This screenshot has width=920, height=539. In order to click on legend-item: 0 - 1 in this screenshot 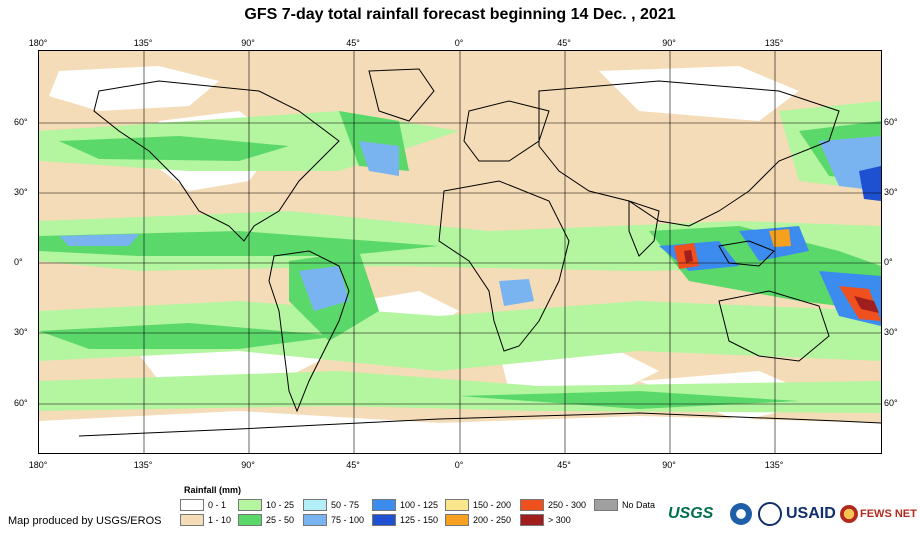, I will do `click(203, 505)`.